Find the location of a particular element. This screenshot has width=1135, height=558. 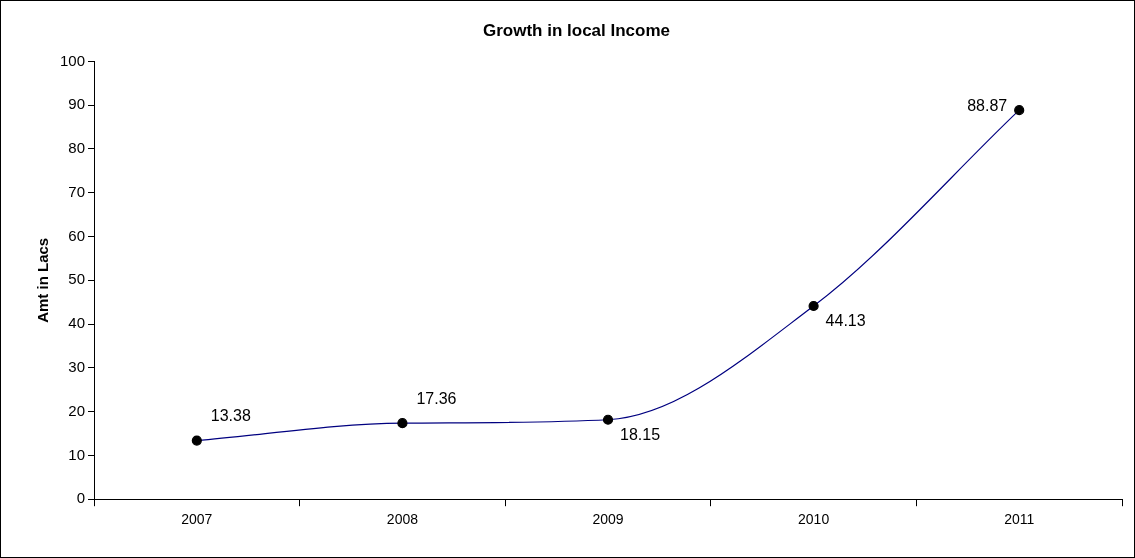

x-tick-label: 2008 is located at coordinates (402, 519).